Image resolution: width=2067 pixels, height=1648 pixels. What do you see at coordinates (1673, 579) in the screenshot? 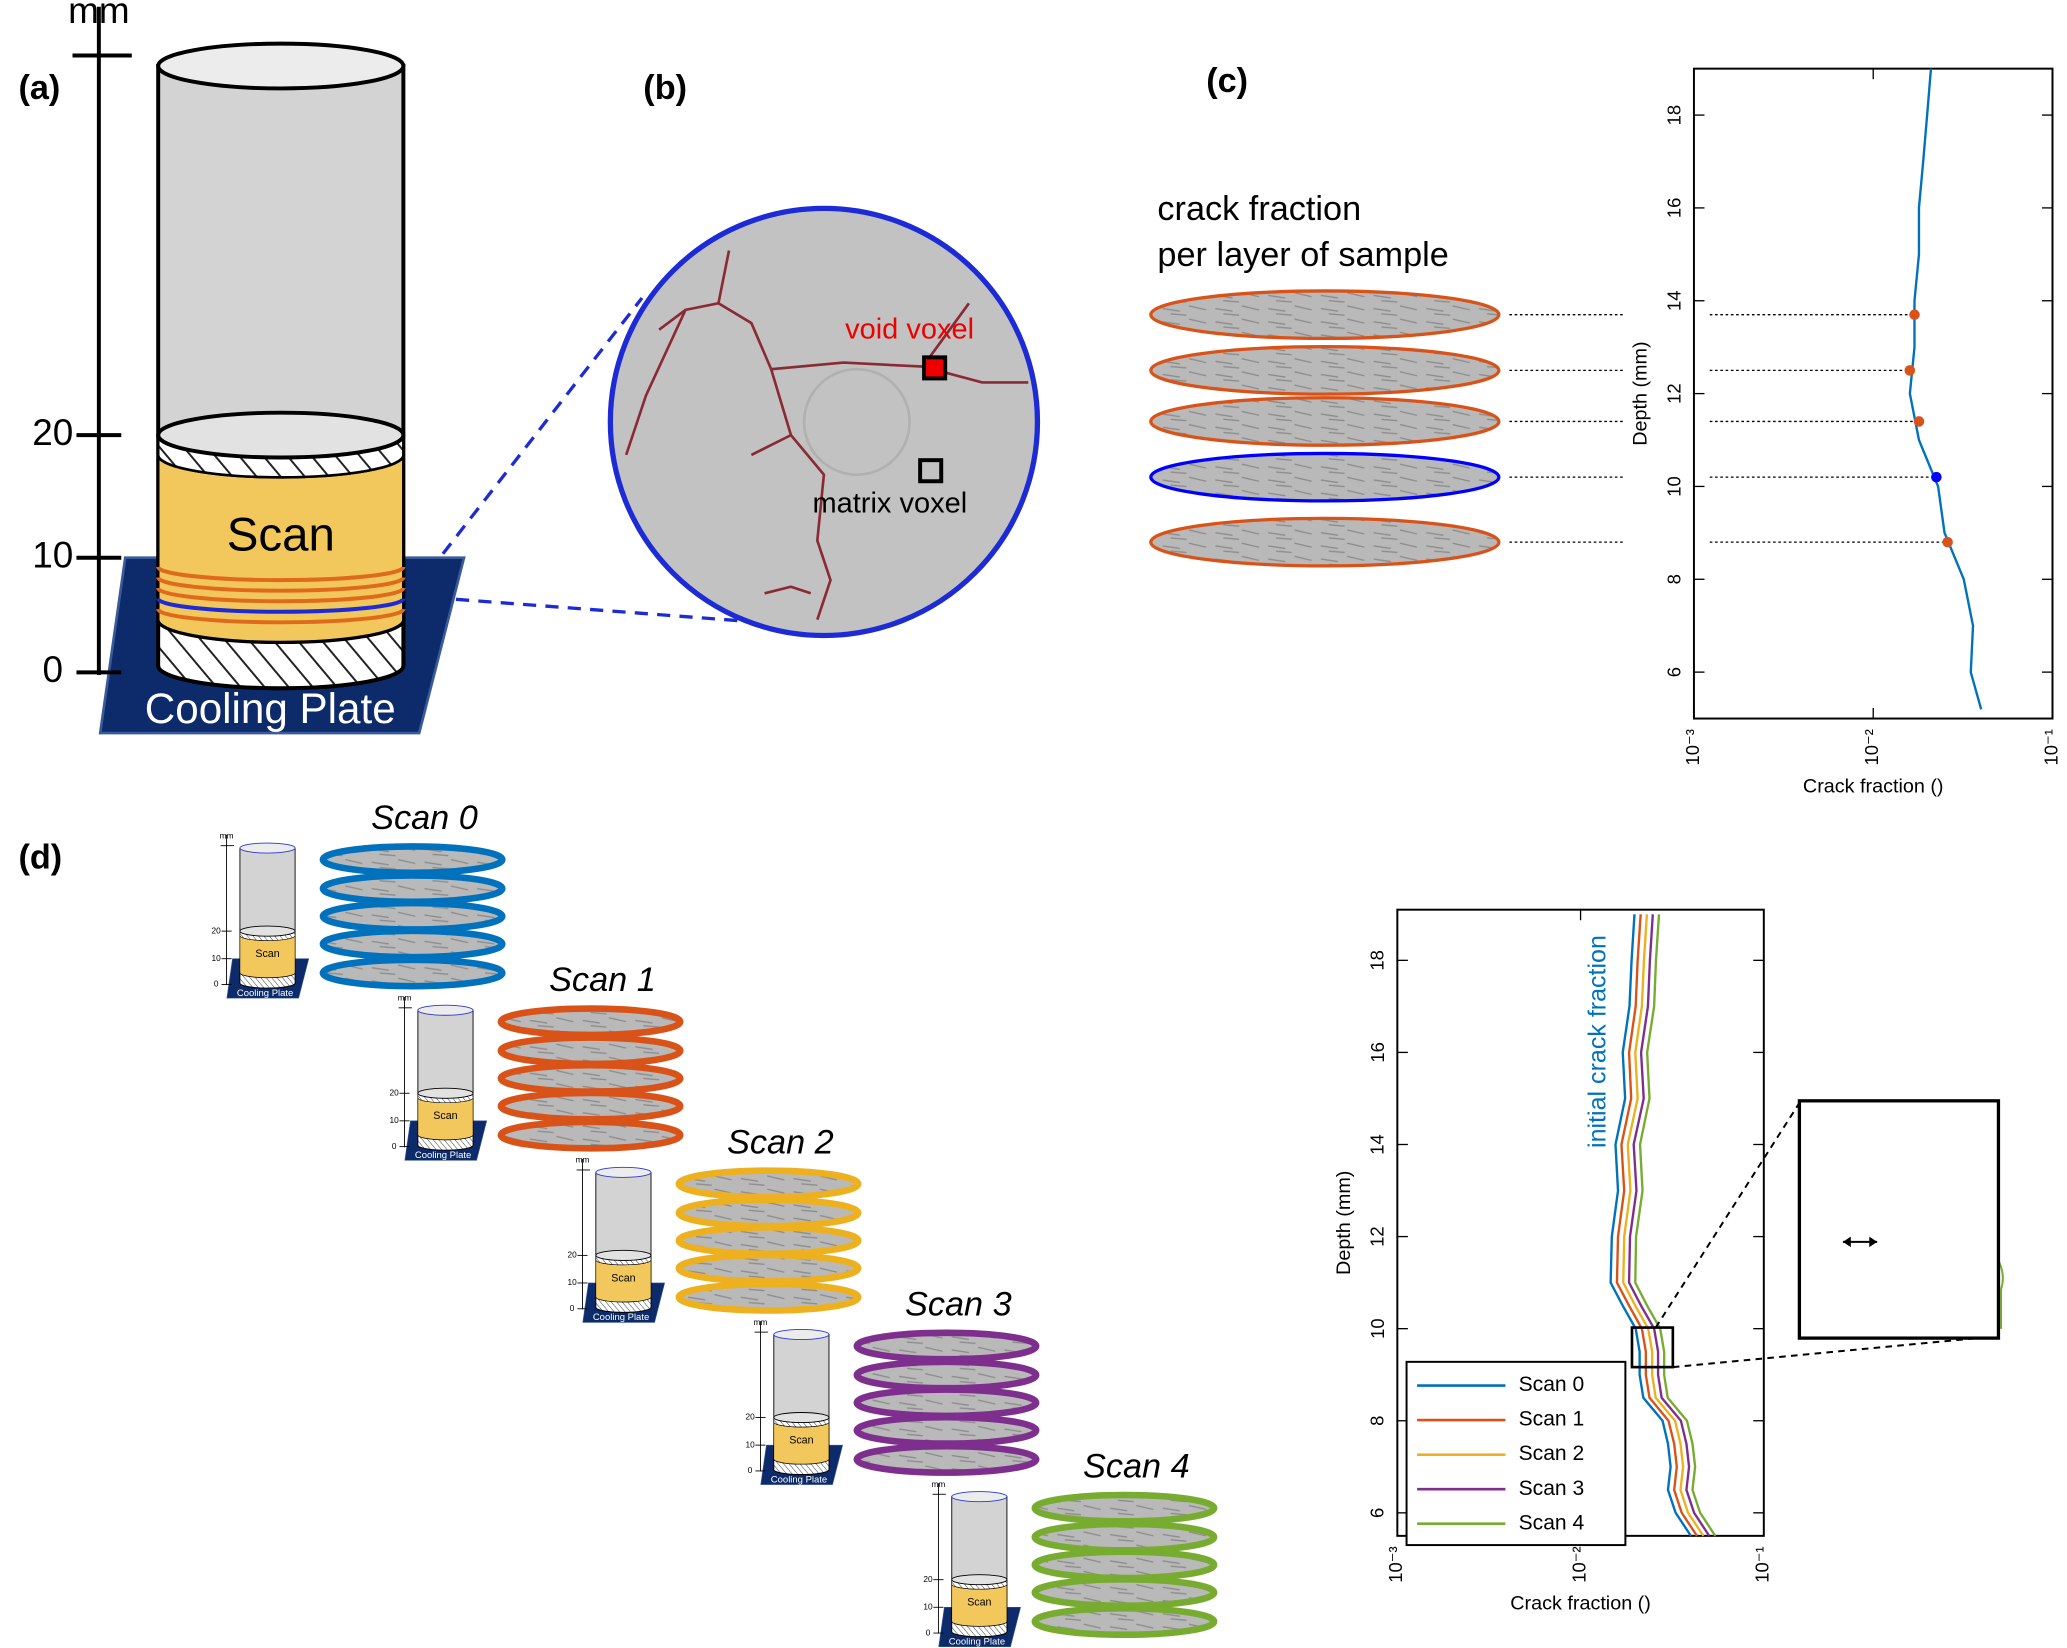
I see `y-tick-label: 8` at bounding box center [1673, 579].